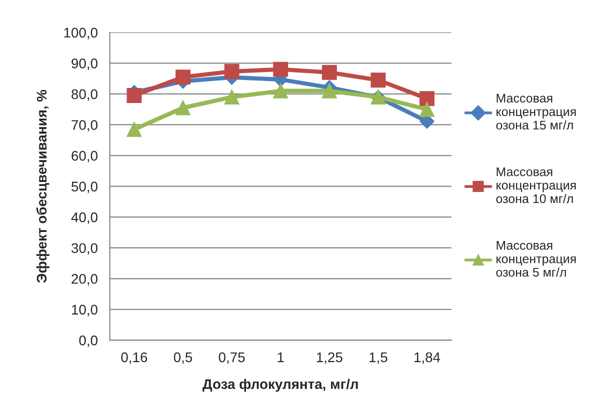  Describe the element at coordinates (85, 188) in the screenshot. I see `y-tick-label: 50,0` at that location.